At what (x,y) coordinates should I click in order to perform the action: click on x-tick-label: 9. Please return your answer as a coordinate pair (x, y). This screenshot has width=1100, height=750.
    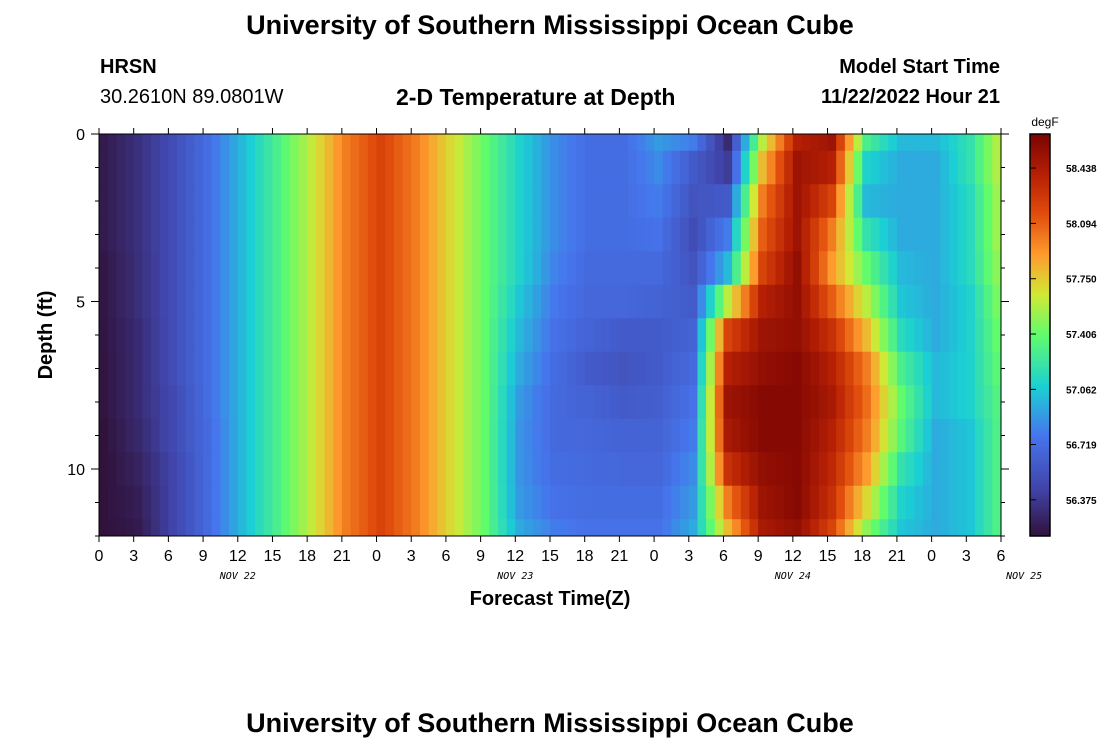
    Looking at the image, I should click on (203, 556).